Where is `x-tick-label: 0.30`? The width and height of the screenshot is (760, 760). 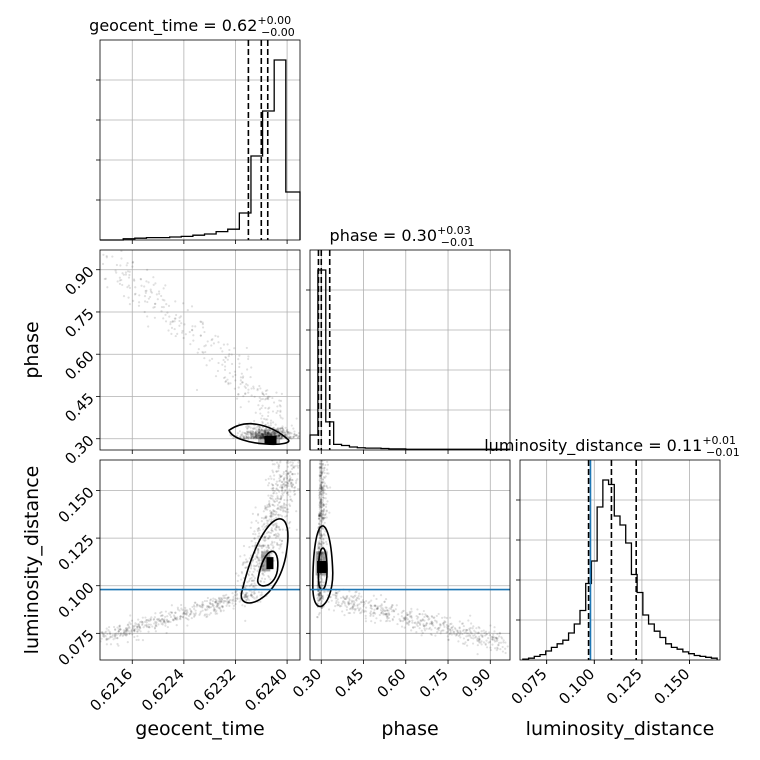 x-tick-label: 0.30 is located at coordinates (307, 683).